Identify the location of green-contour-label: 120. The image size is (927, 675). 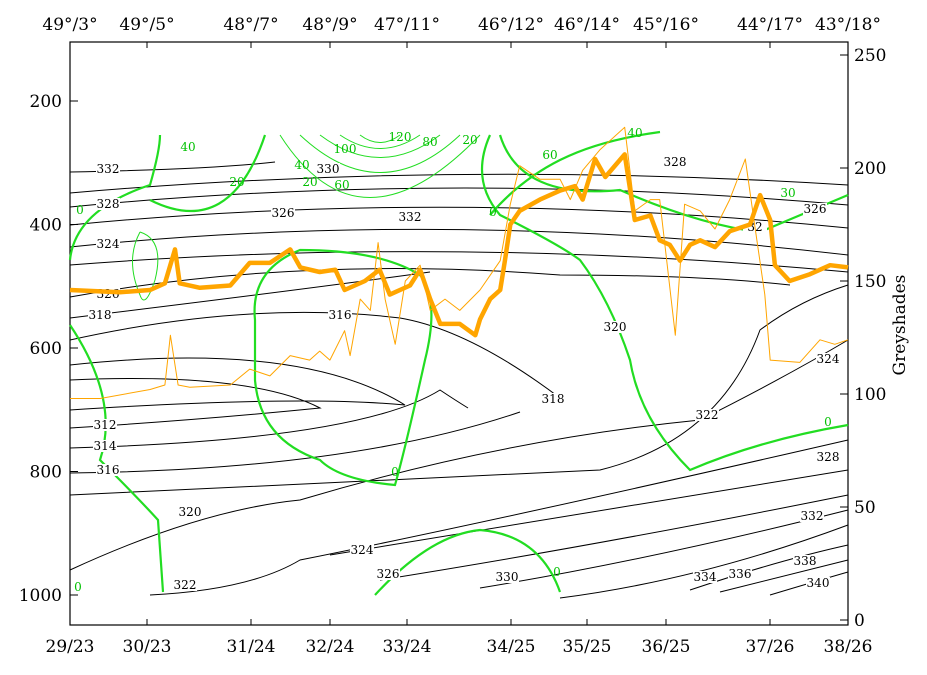
(400, 137).